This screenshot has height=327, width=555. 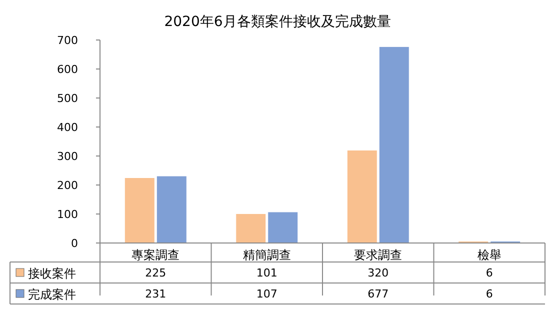 I want to click on x-tick-label: 要求調查, so click(x=378, y=255).